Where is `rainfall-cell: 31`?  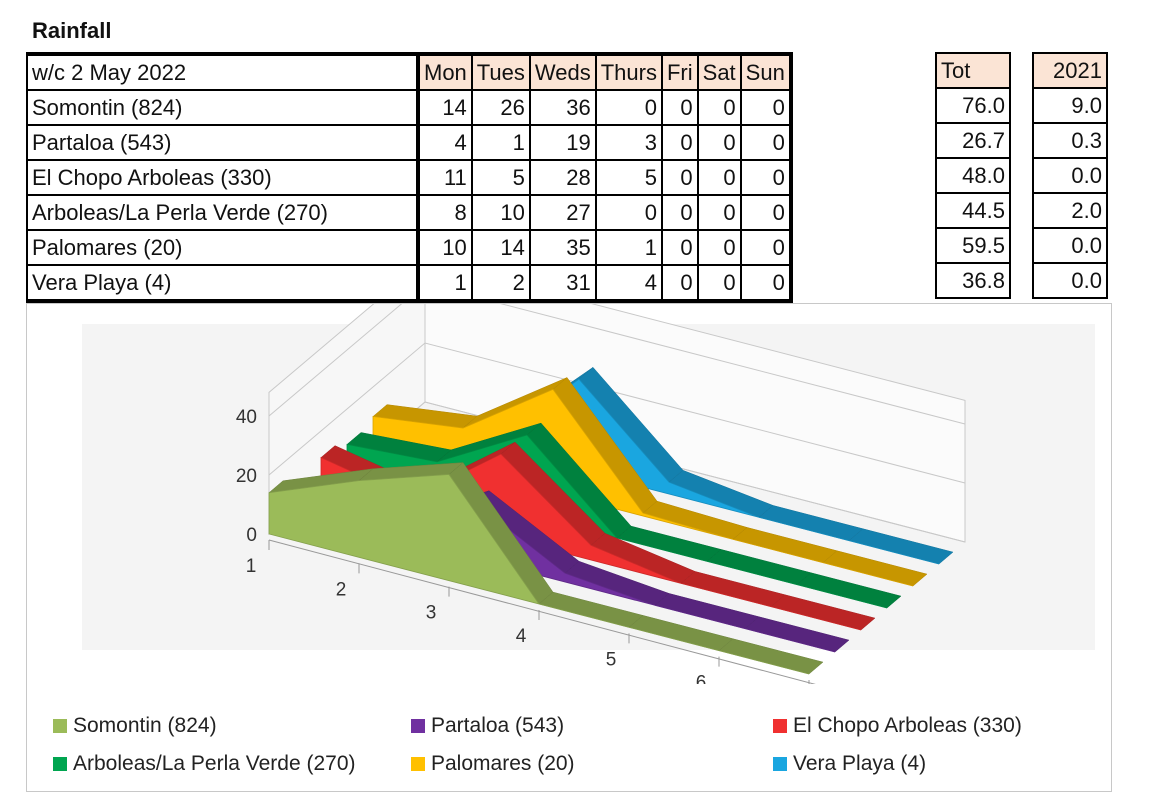
rainfall-cell: 31 is located at coordinates (562, 283).